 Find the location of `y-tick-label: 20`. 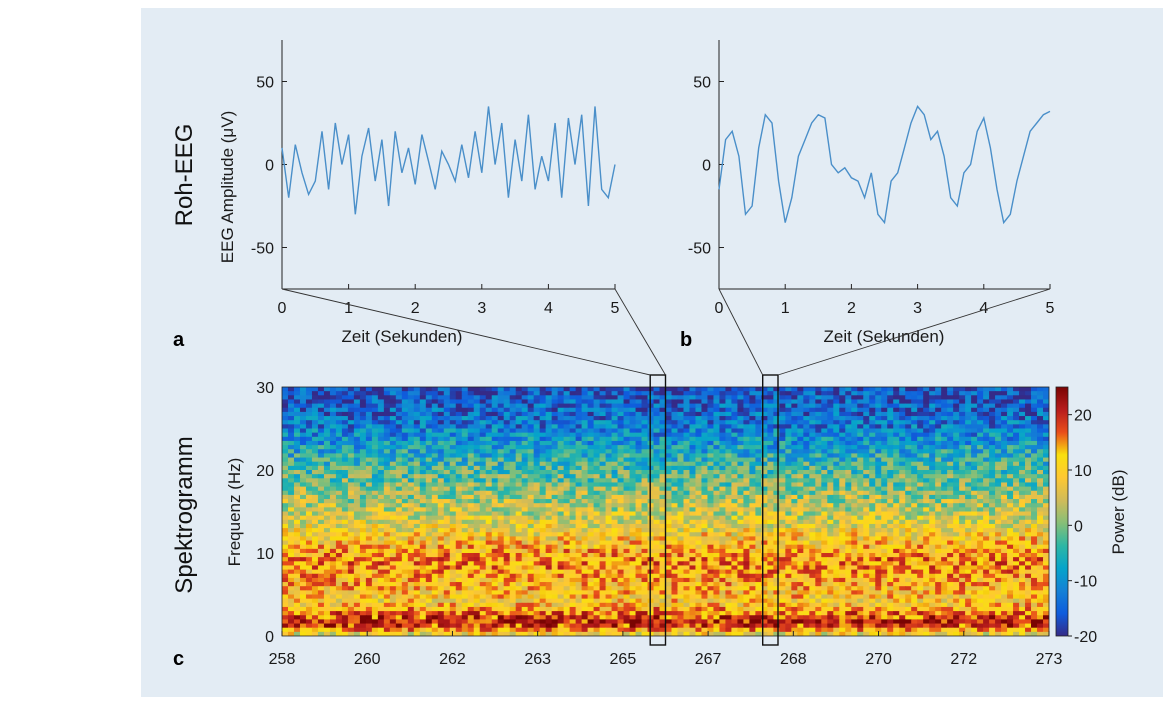

y-tick-label: 20 is located at coordinates (265, 471).